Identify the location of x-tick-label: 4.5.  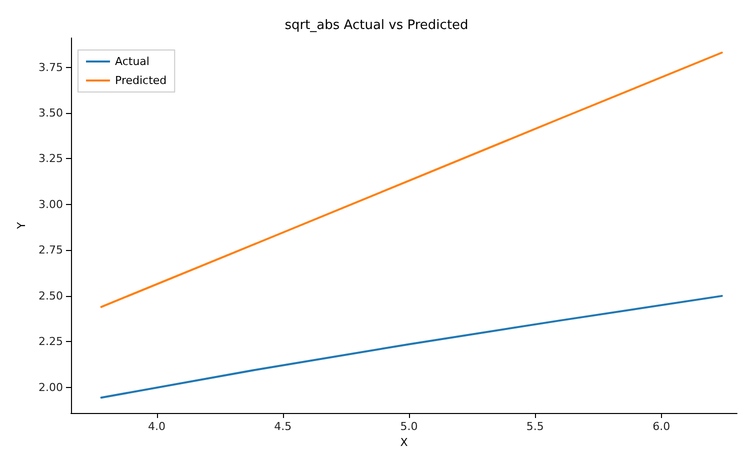
(283, 426).